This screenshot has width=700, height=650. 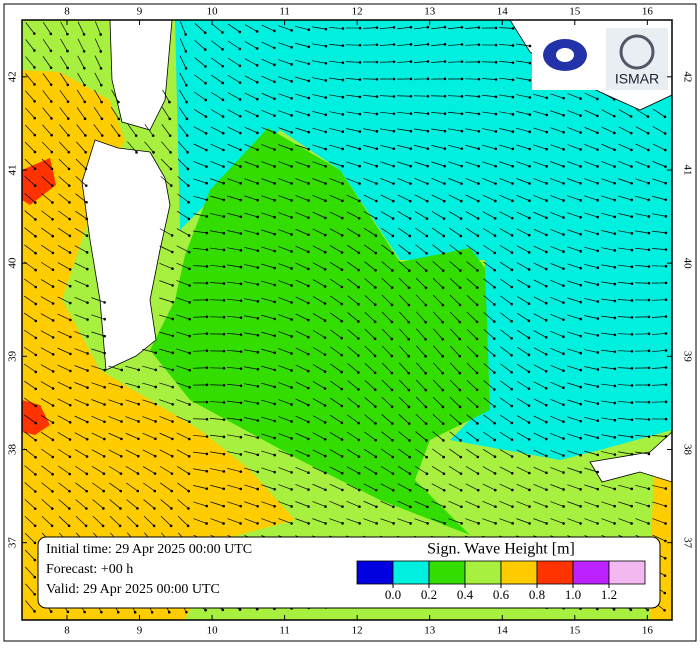 I want to click on x-tick-label-top: 15, so click(x=575, y=12).